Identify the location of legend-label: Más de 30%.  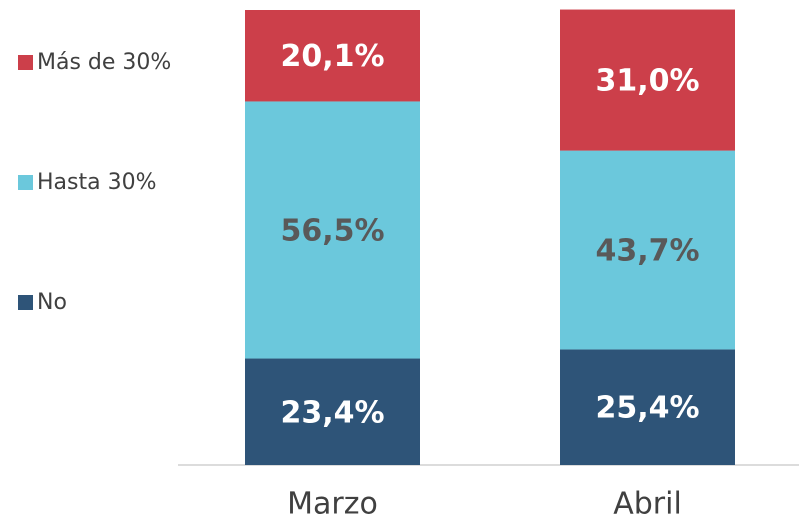
(104, 62).